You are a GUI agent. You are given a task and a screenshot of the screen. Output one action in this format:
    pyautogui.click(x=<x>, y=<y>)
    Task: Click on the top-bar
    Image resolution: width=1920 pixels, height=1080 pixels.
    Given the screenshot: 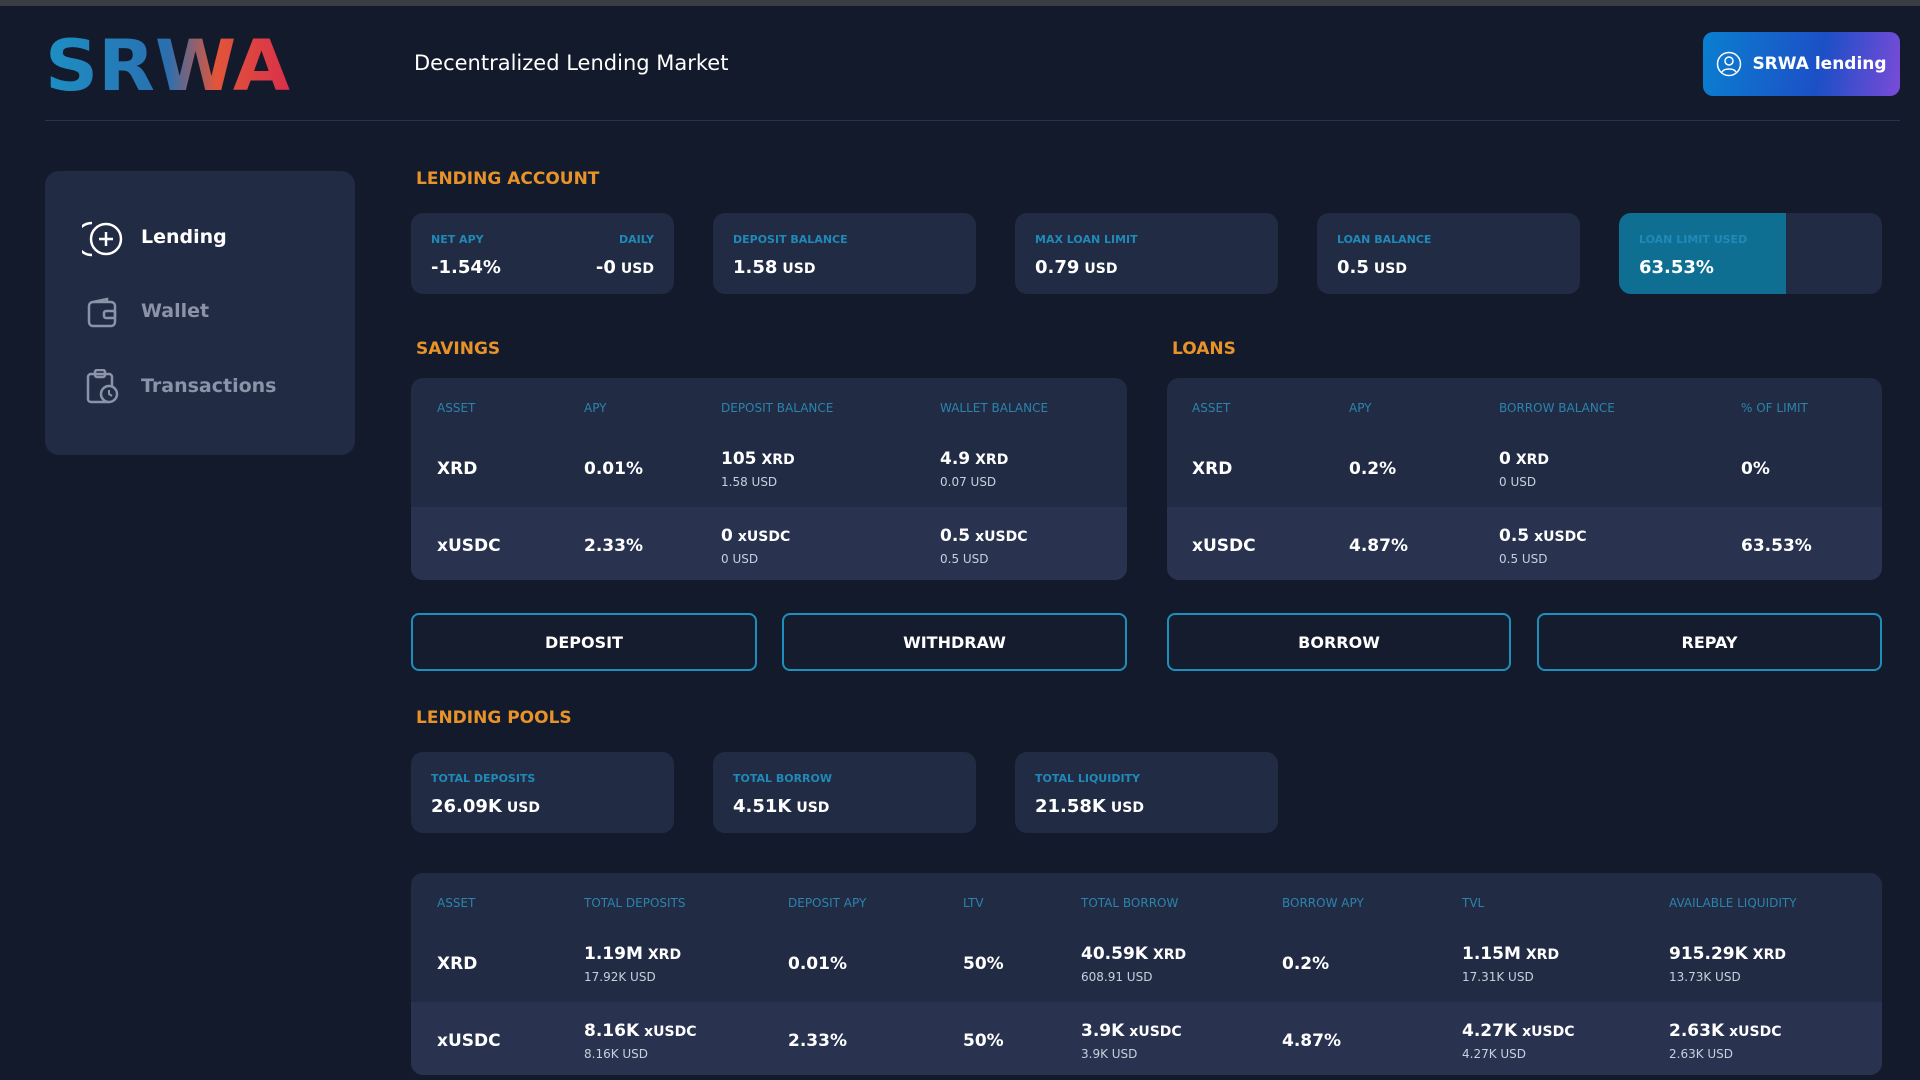 What is the action you would take?
    pyautogui.click(x=960, y=3)
    